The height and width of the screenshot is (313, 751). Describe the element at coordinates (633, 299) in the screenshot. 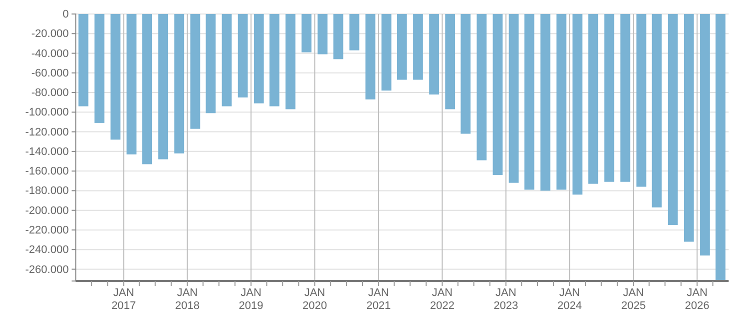

I see `x-tick-label: JAN 2025` at that location.